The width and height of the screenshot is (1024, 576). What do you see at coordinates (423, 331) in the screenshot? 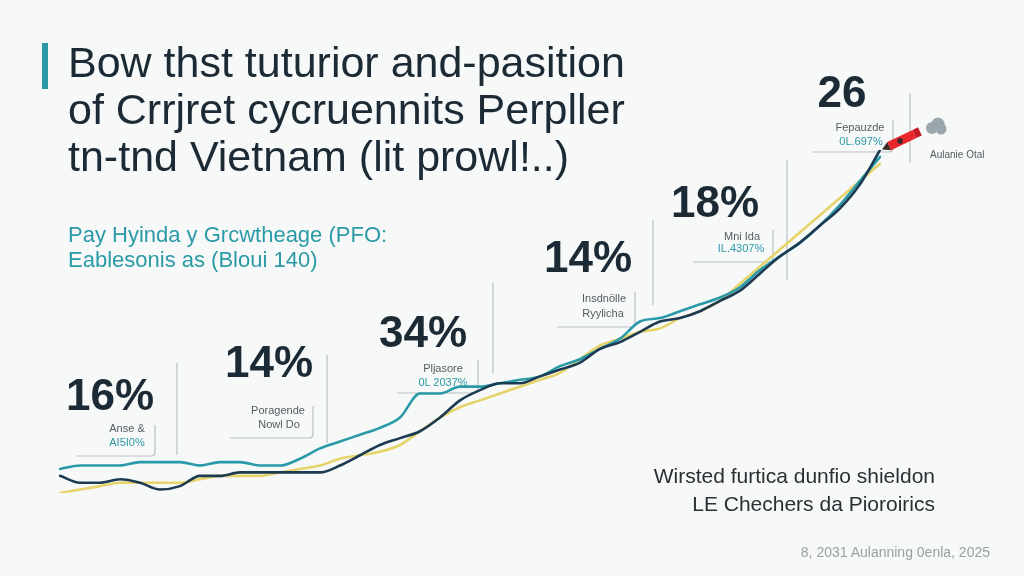
I see `annotation: 34%` at bounding box center [423, 331].